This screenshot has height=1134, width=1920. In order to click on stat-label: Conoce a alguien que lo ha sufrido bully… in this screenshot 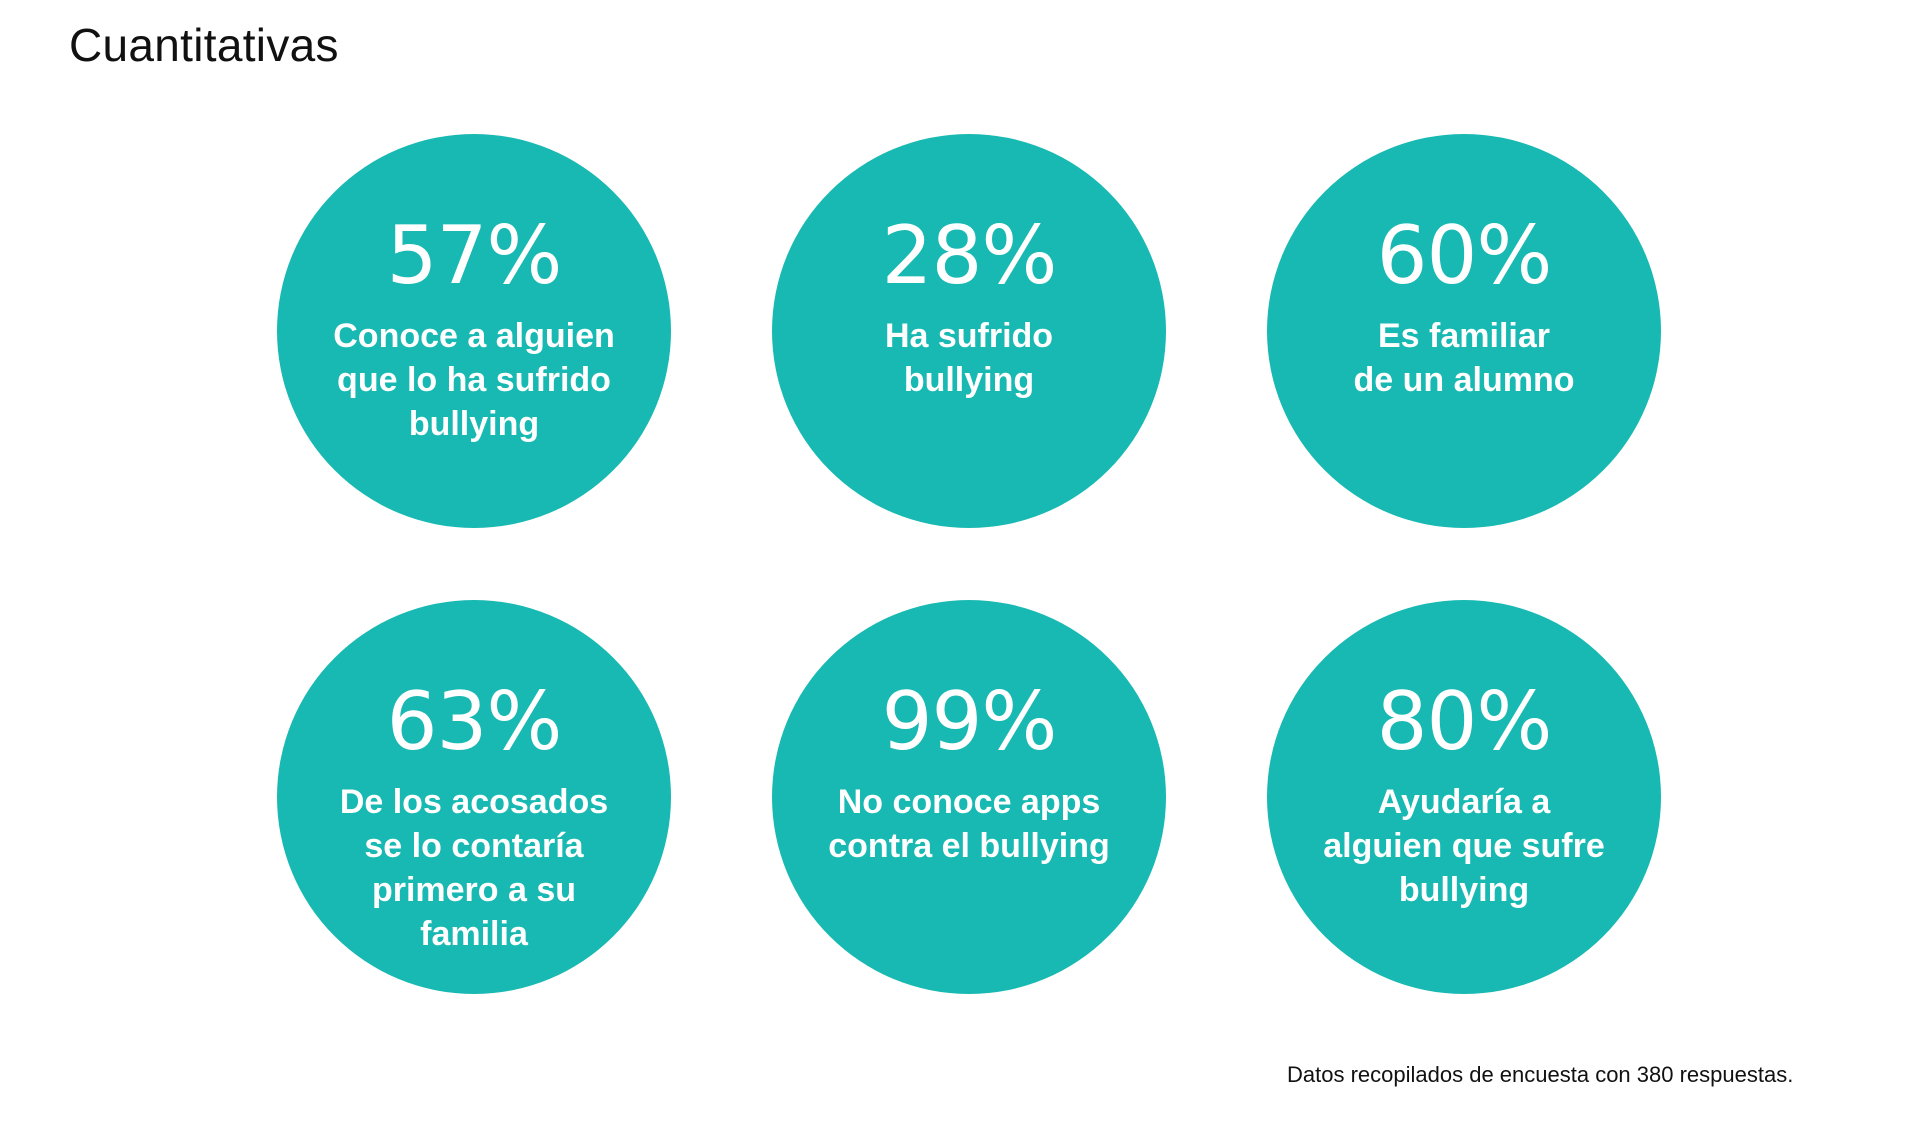, I will do `click(474, 380)`.